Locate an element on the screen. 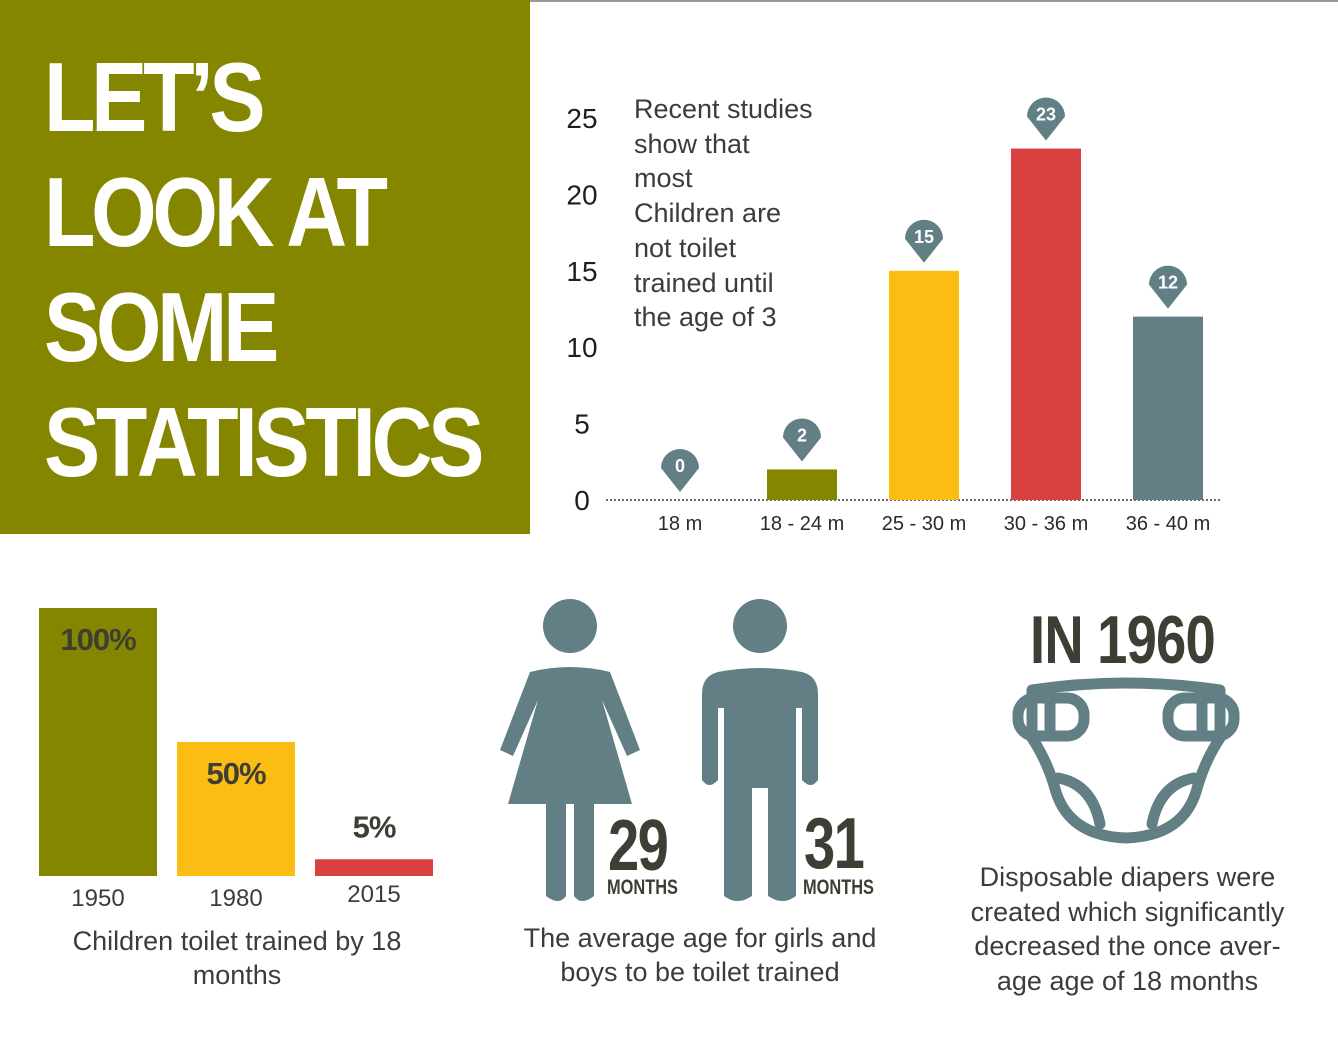  top-rule is located at coordinates (934, 1).